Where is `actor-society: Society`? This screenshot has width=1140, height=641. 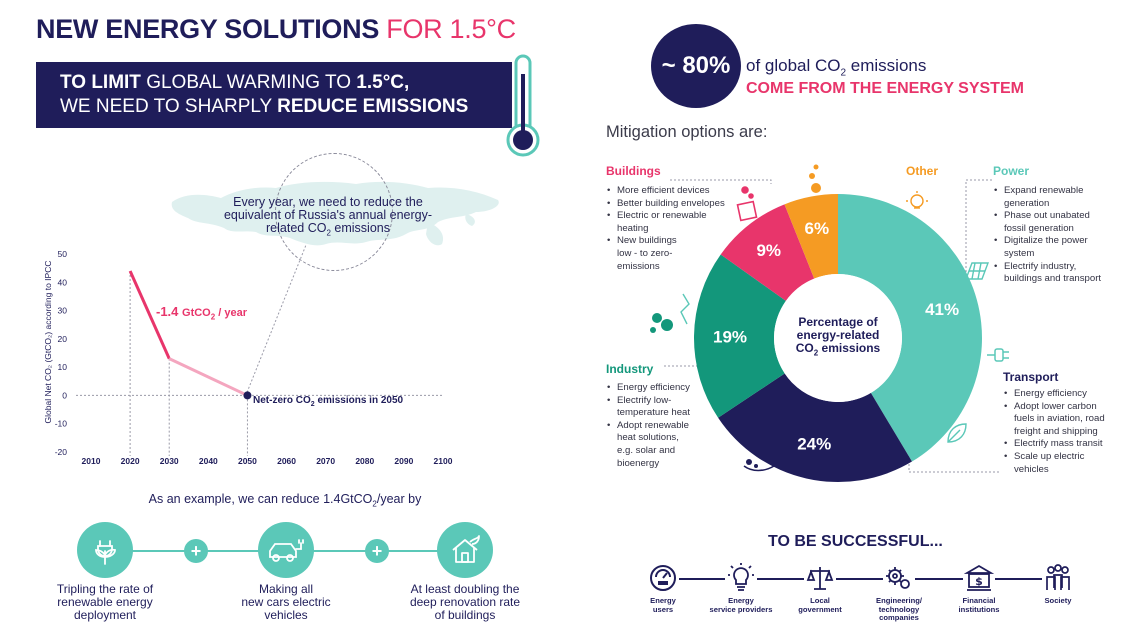 actor-society: Society is located at coordinates (1058, 601).